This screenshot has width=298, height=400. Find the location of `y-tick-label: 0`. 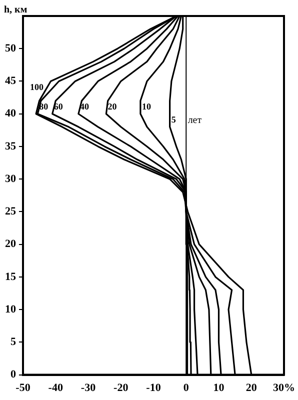

y-tick-label: 0 is located at coordinates (13, 374).